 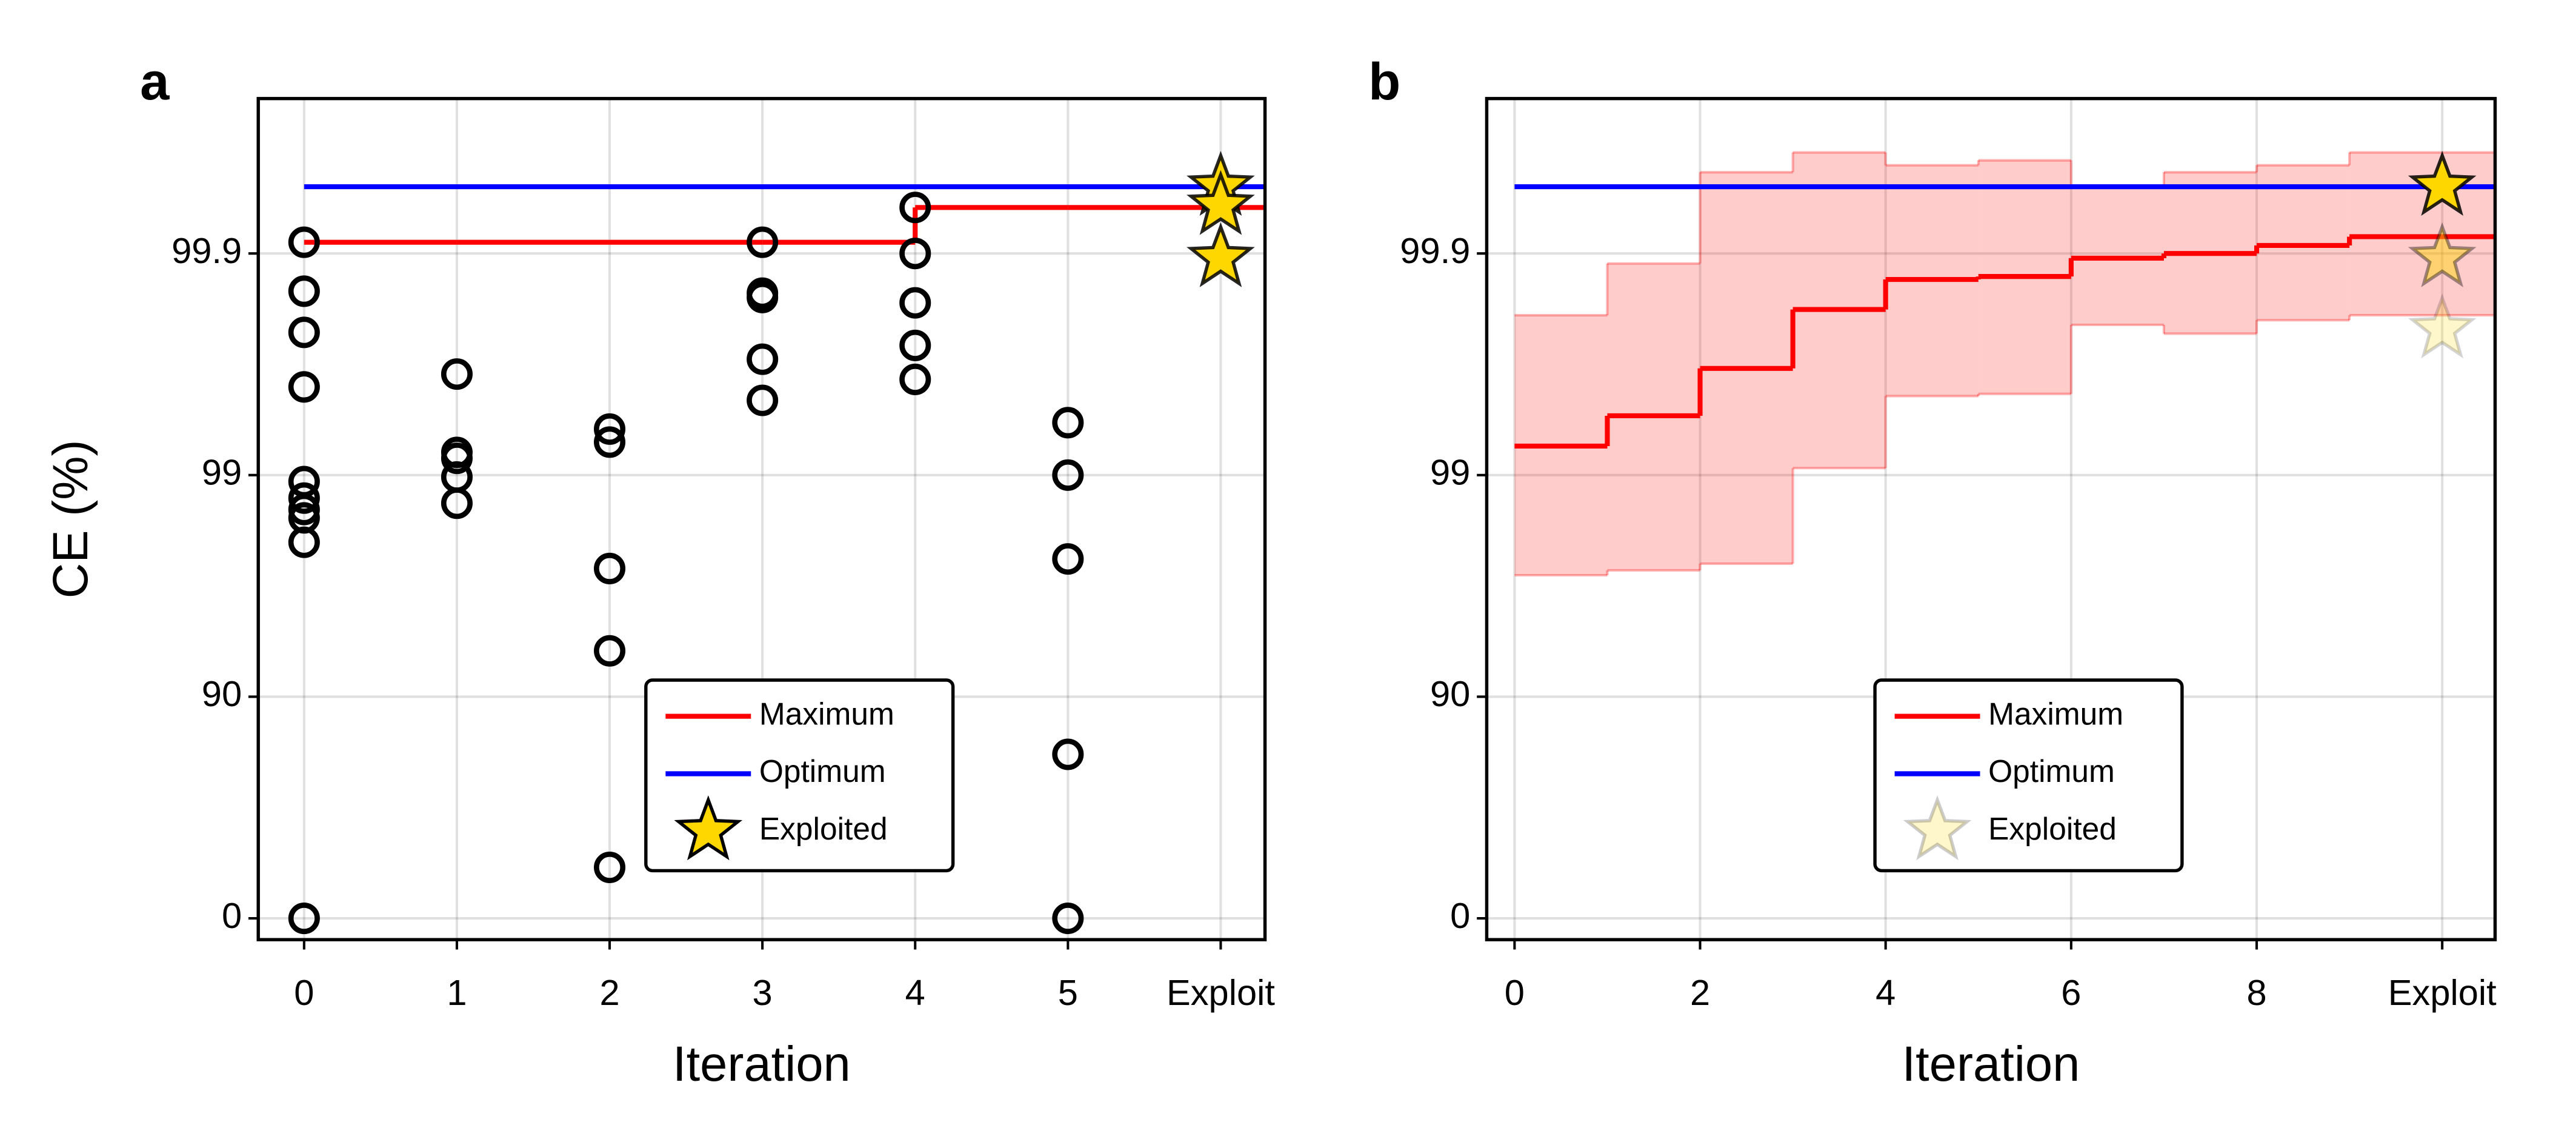 What do you see at coordinates (1068, 992) in the screenshot?
I see `x-tick-label: 5` at bounding box center [1068, 992].